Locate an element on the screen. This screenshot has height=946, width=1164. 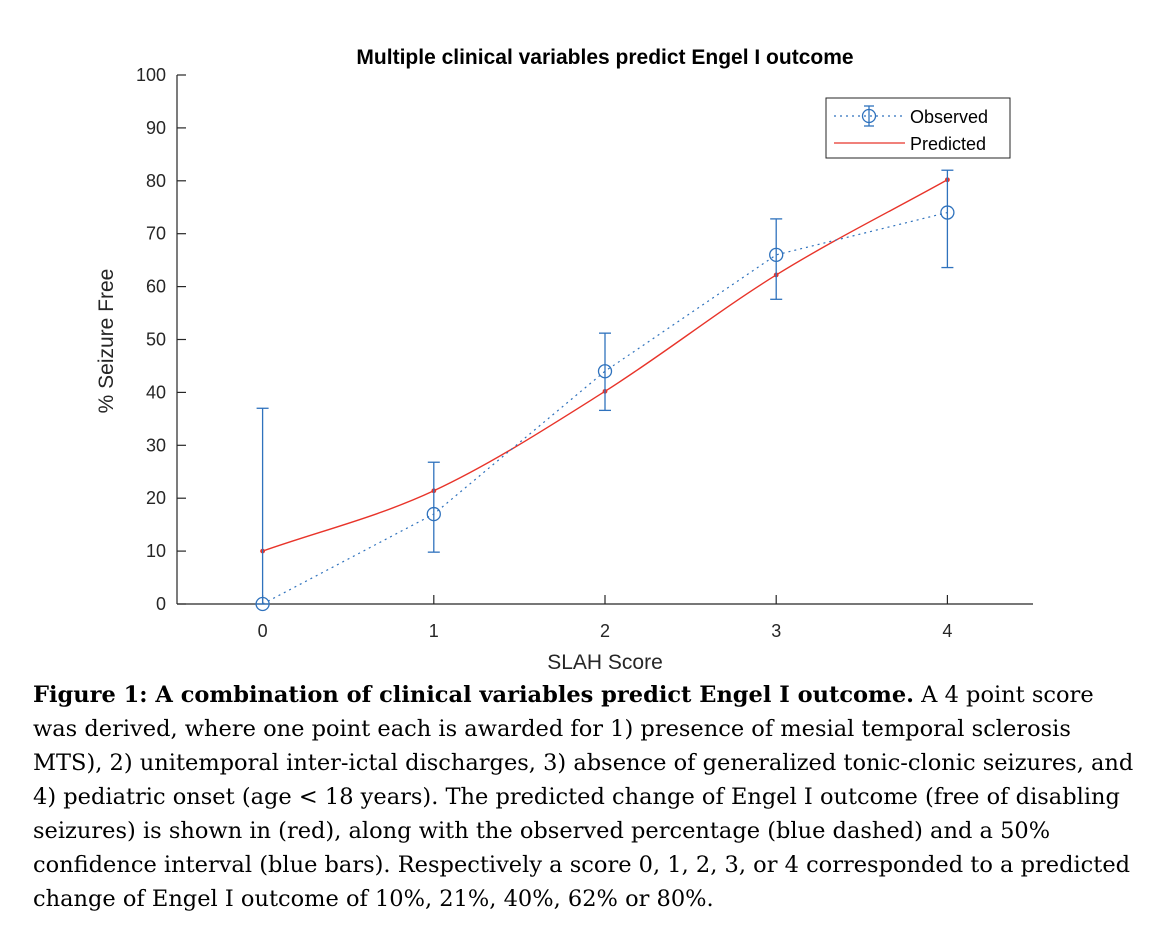
legend-observed-label: Observed is located at coordinates (949, 117).